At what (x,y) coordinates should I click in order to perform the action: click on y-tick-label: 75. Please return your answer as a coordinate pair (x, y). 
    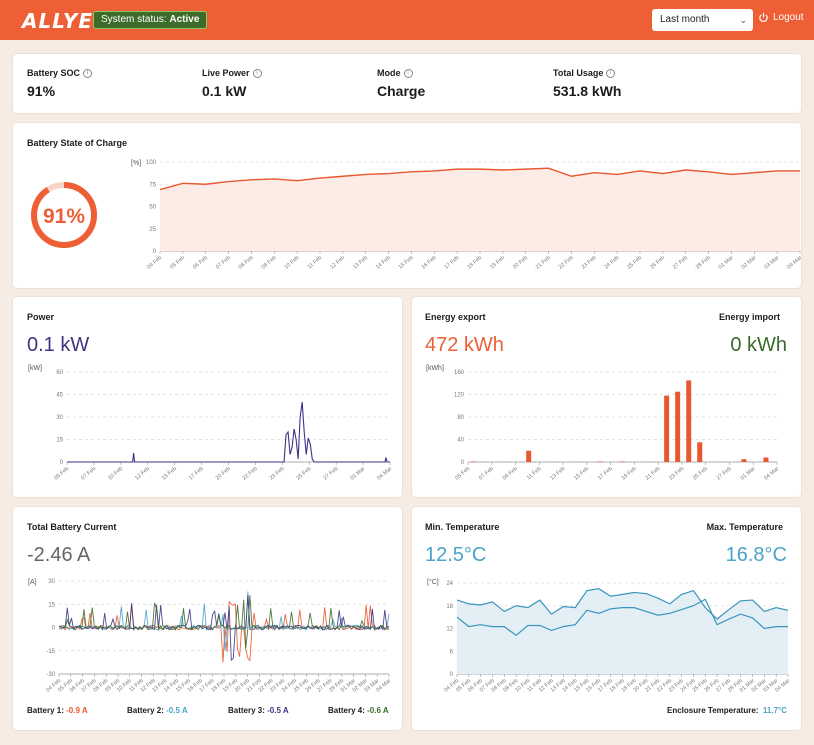
    Looking at the image, I should click on (152, 185).